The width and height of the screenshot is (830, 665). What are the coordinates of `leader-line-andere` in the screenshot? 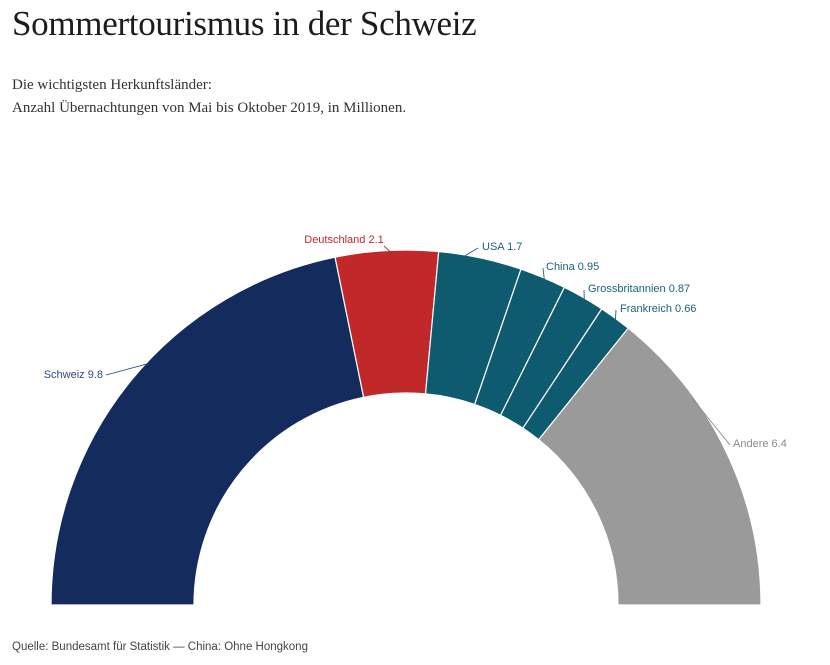 It's located at (711, 421).